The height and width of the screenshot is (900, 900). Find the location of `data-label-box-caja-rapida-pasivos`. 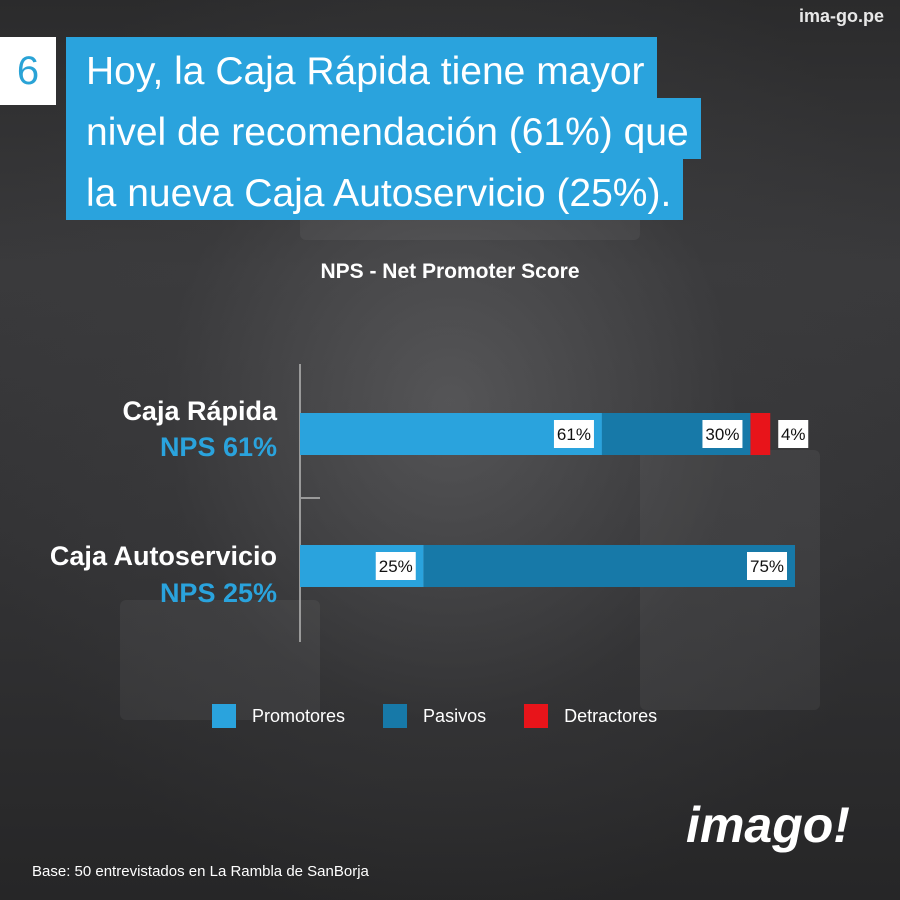

data-label-box-caja-rapida-pasivos is located at coordinates (722, 434).